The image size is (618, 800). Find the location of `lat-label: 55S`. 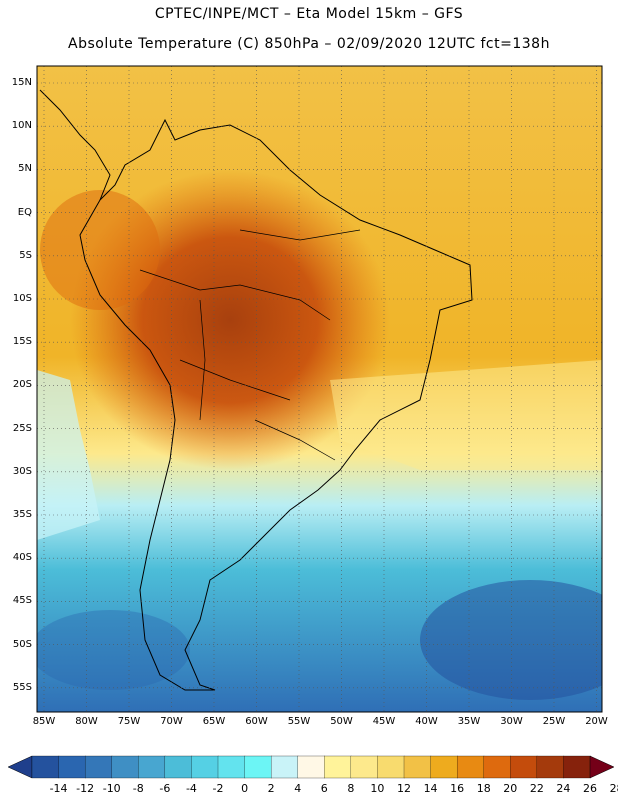

lat-label: 55S is located at coordinates (22, 687).